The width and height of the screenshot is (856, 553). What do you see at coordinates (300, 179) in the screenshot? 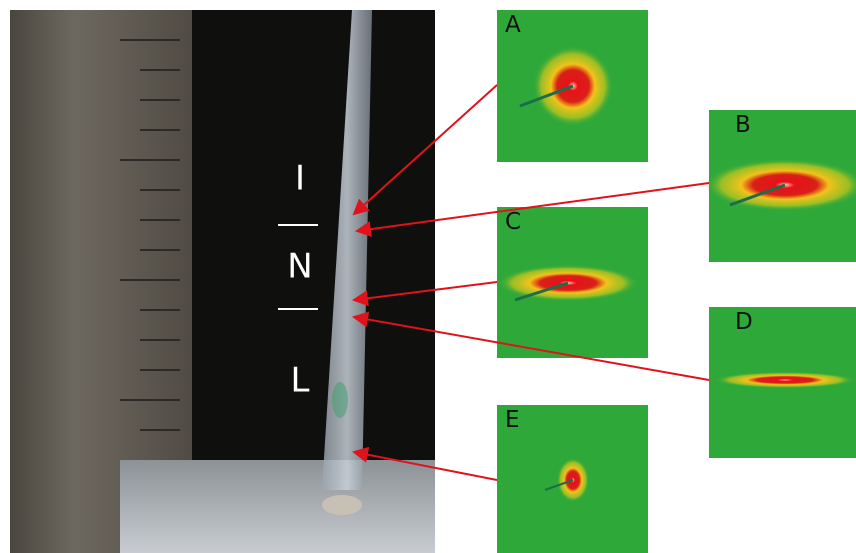
I see `phase-label: I` at bounding box center [300, 179].